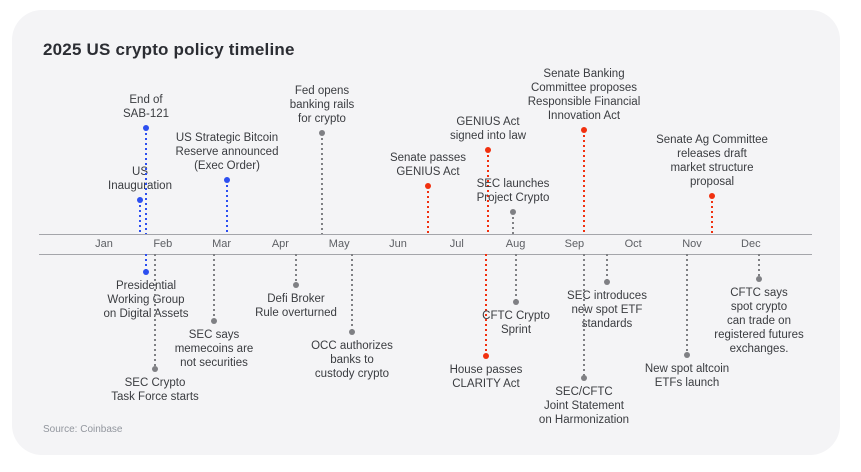 The image size is (861, 472). I want to click on event-label: SEC Crypto Task Force starts, so click(155, 390).